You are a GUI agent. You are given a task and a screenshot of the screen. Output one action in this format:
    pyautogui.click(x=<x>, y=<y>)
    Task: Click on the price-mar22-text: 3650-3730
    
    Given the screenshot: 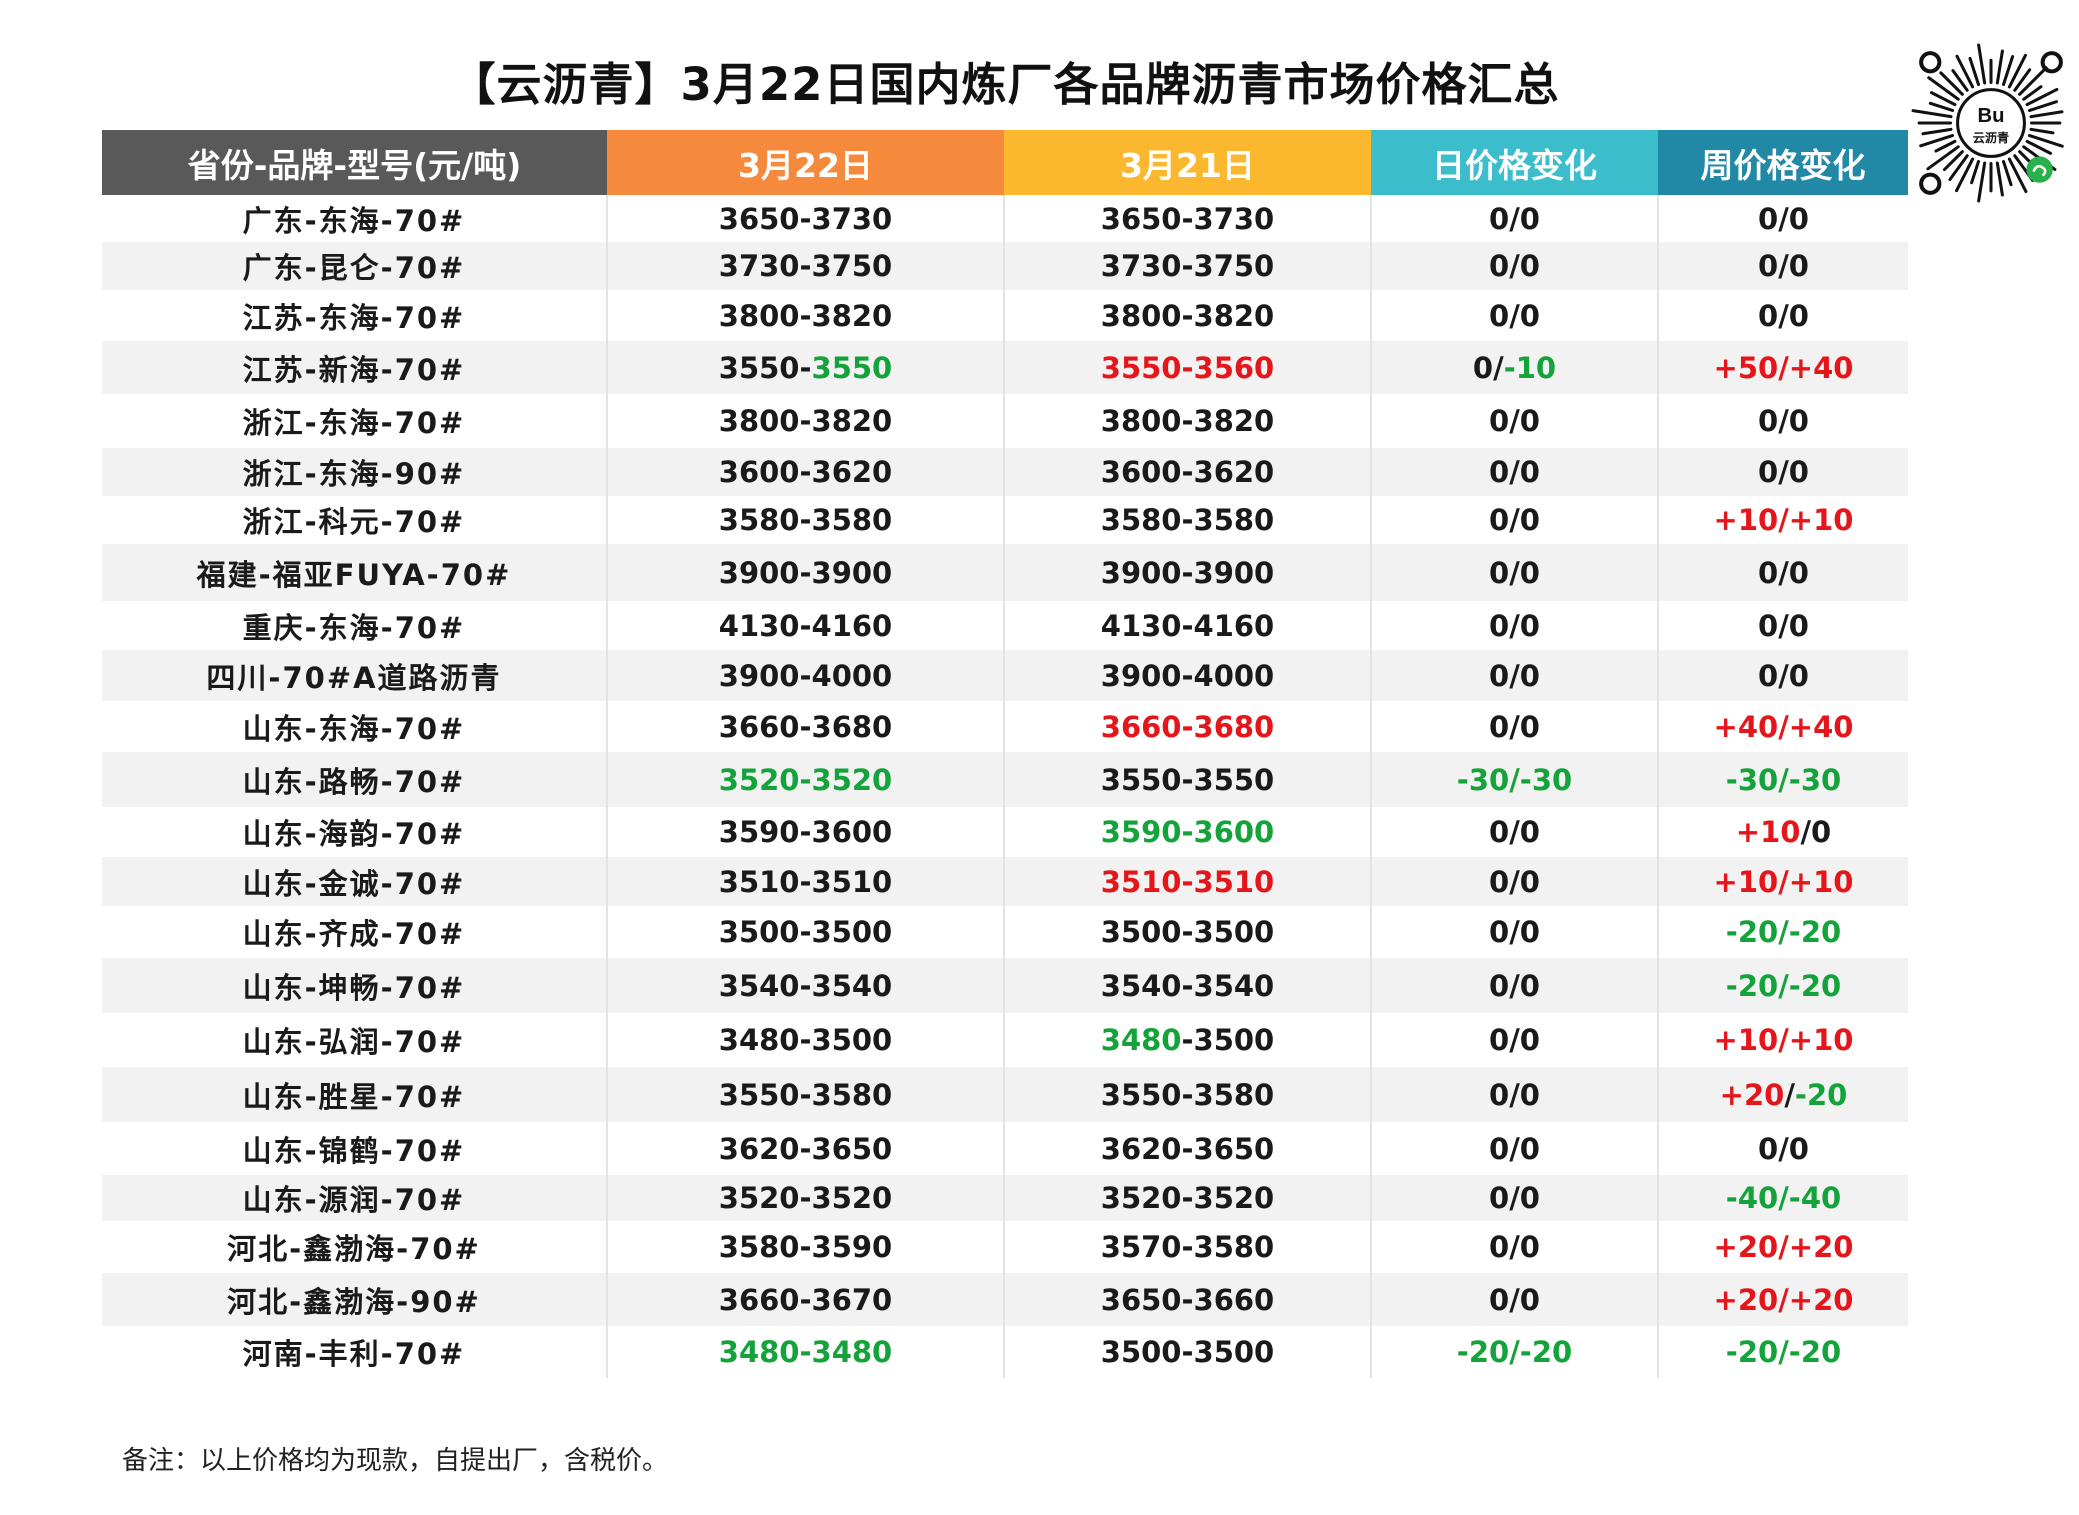 What is the action you would take?
    pyautogui.click(x=805, y=218)
    